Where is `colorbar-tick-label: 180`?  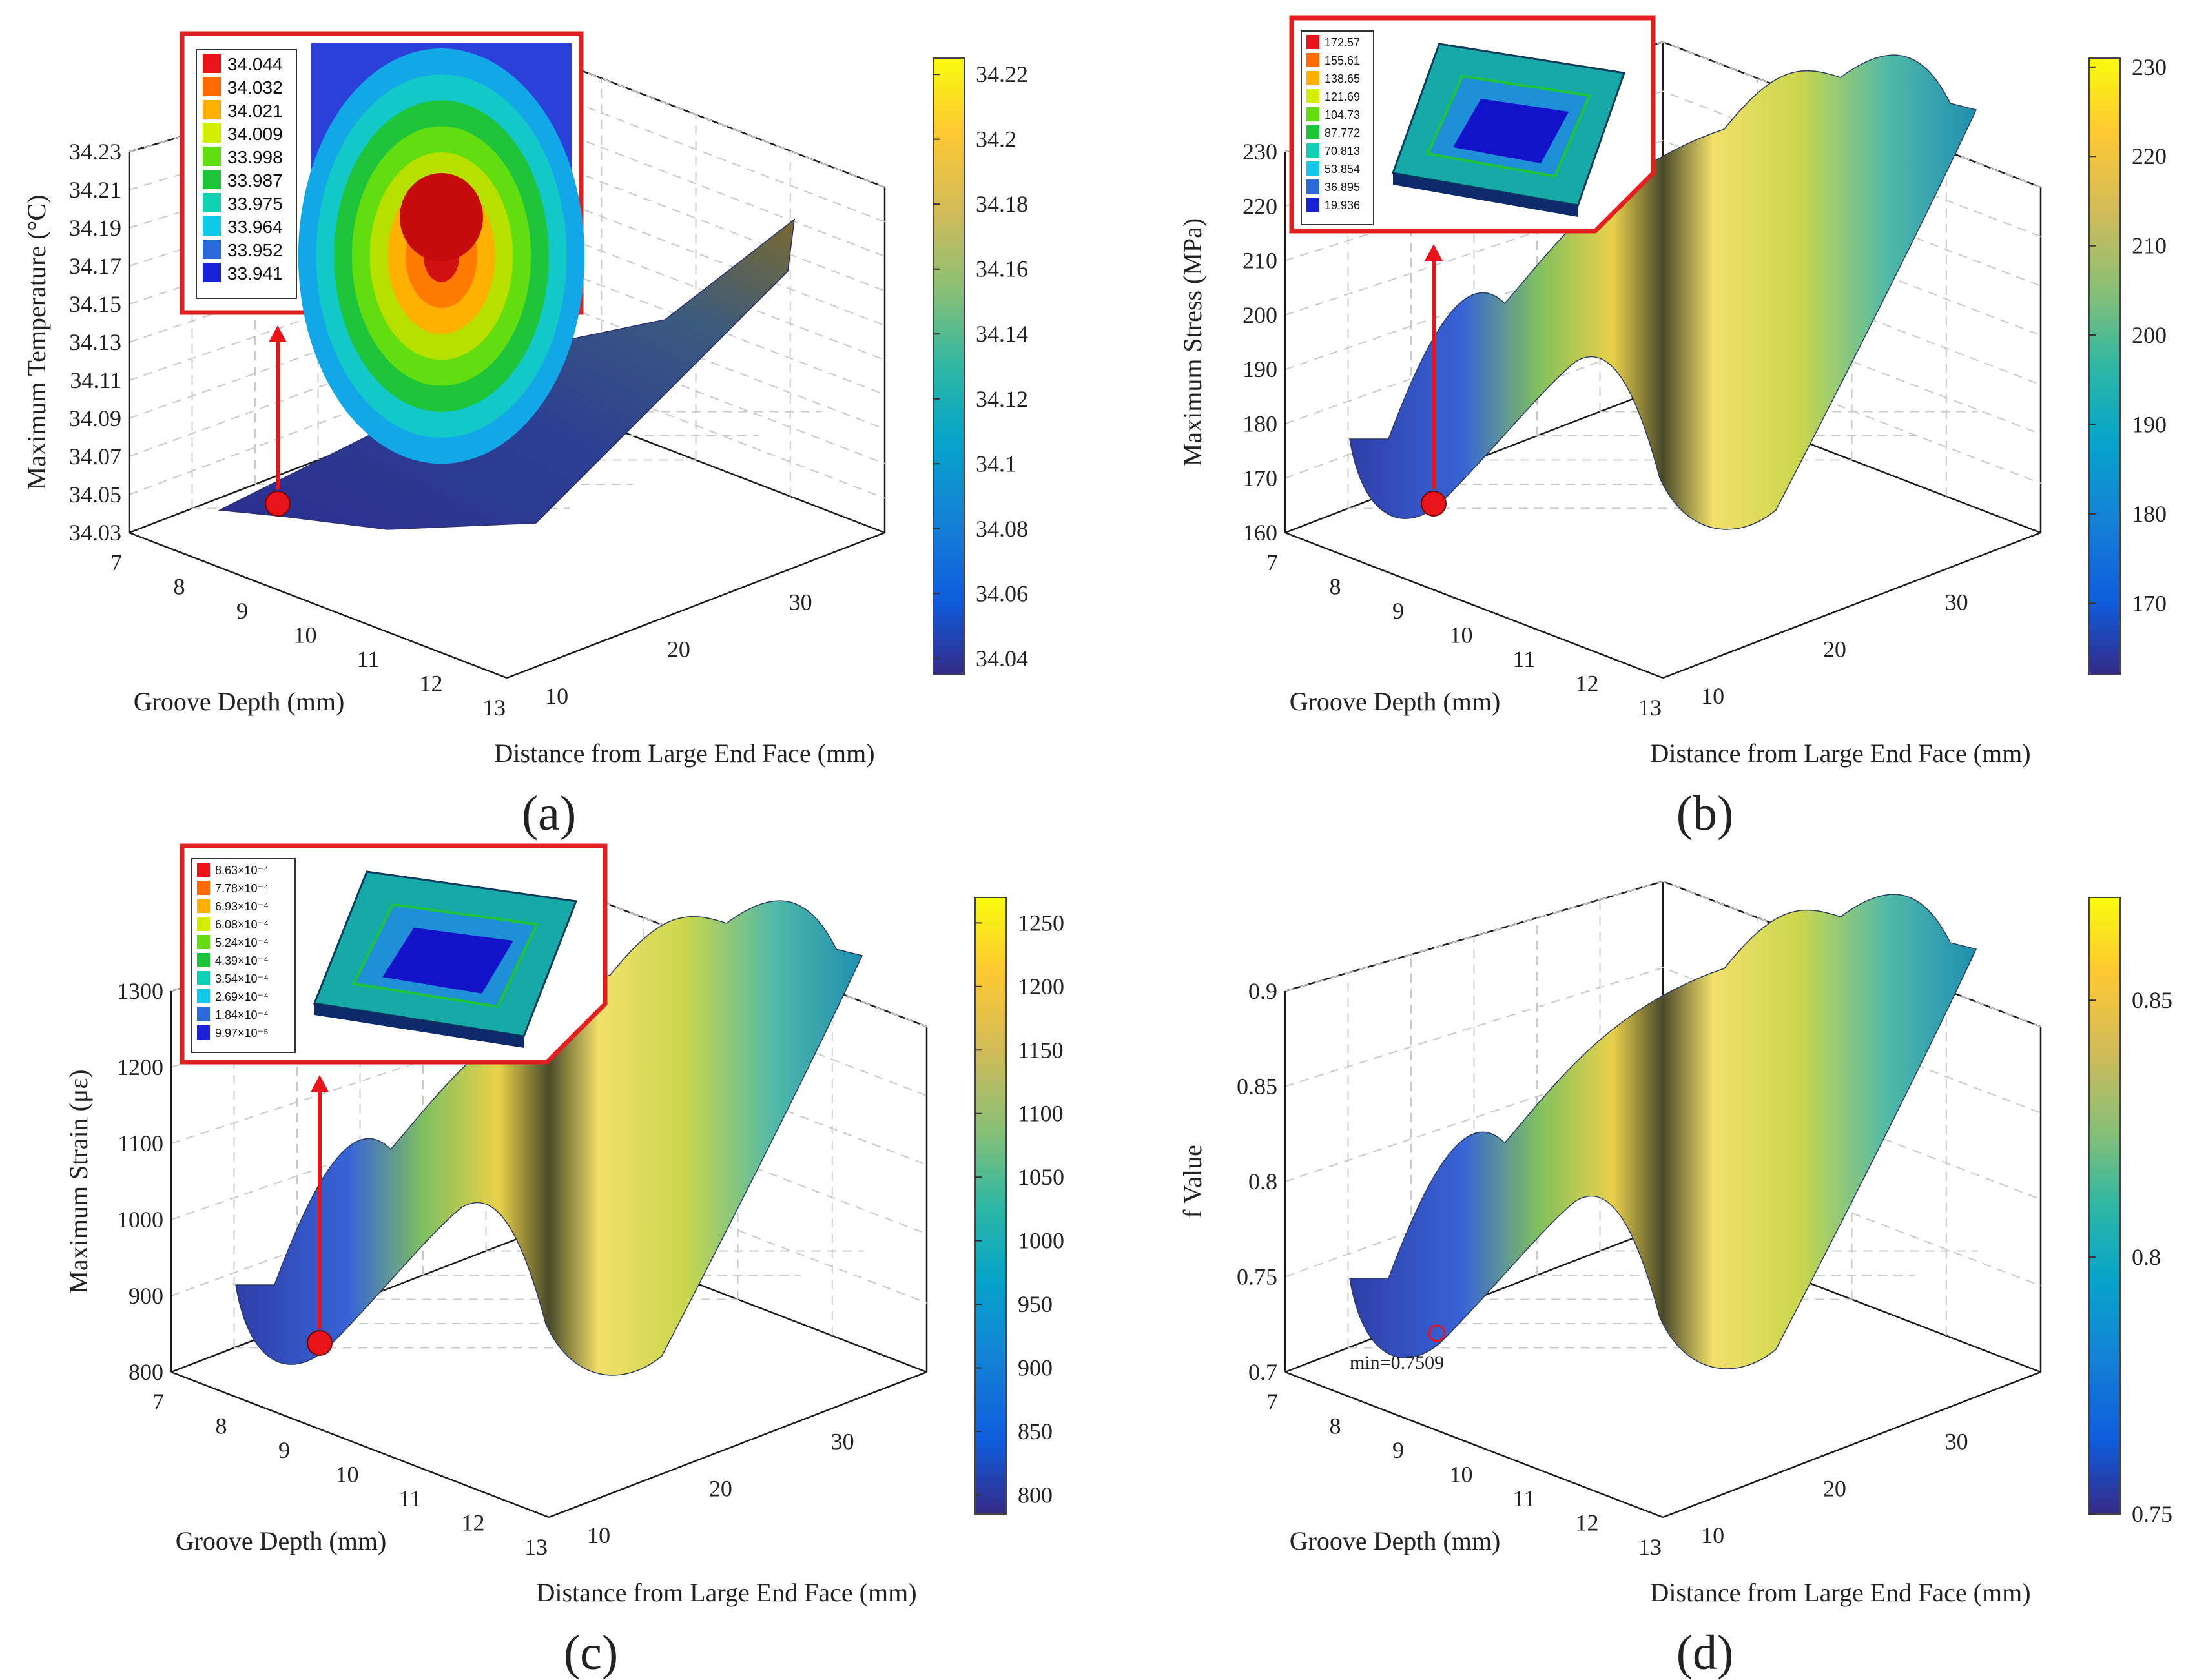
colorbar-tick-label: 180 is located at coordinates (2149, 514).